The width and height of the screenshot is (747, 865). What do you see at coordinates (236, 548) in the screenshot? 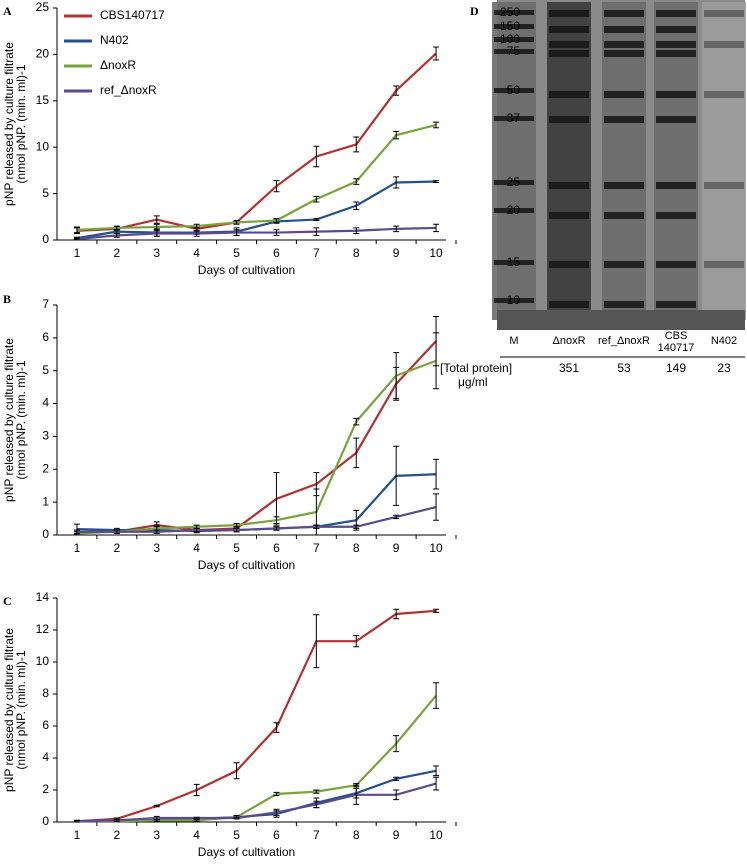
I see `x-tick-label: 5` at bounding box center [236, 548].